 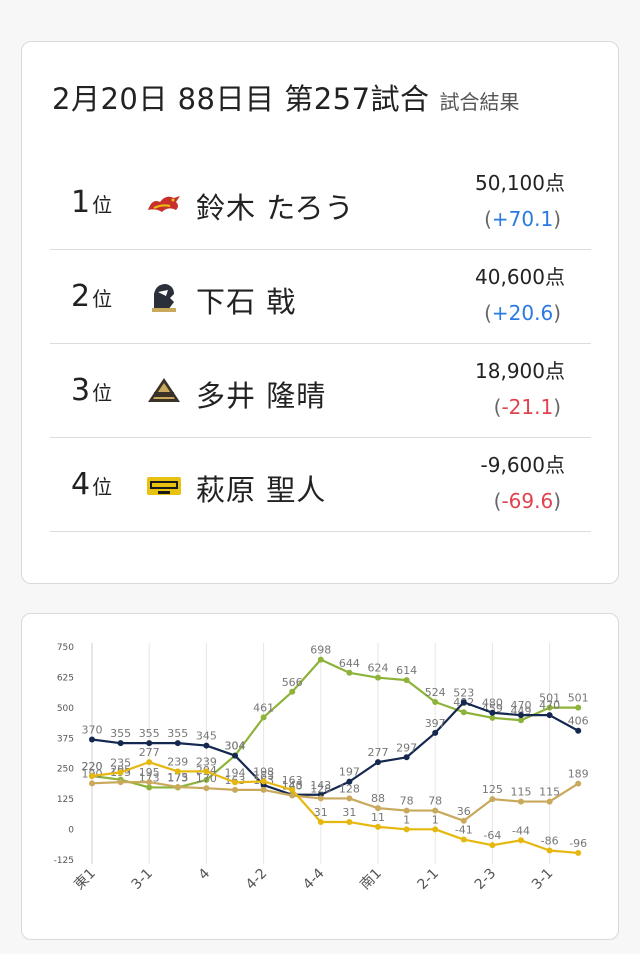 I want to click on data-label: 189, so click(x=578, y=774).